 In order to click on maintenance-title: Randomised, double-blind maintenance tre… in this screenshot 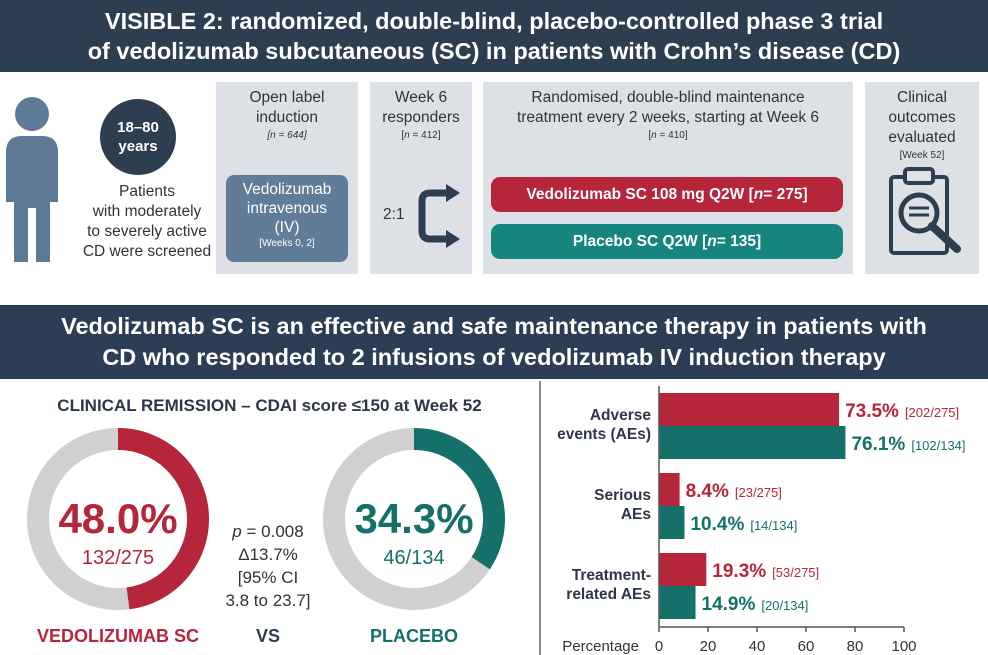, I will do `click(668, 108)`.